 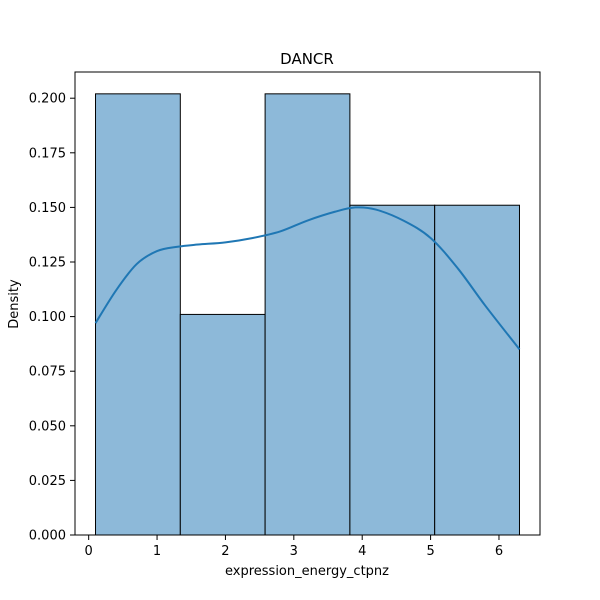 What do you see at coordinates (47, 208) in the screenshot?
I see `y-tick-label: 0.150` at bounding box center [47, 208].